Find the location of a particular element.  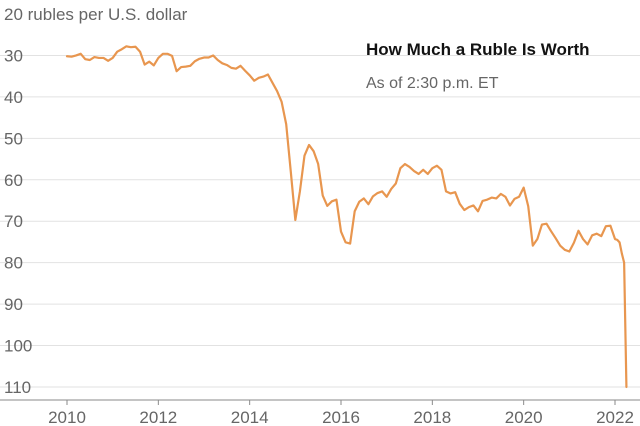

y-tick-label: 90 is located at coordinates (13, 304).